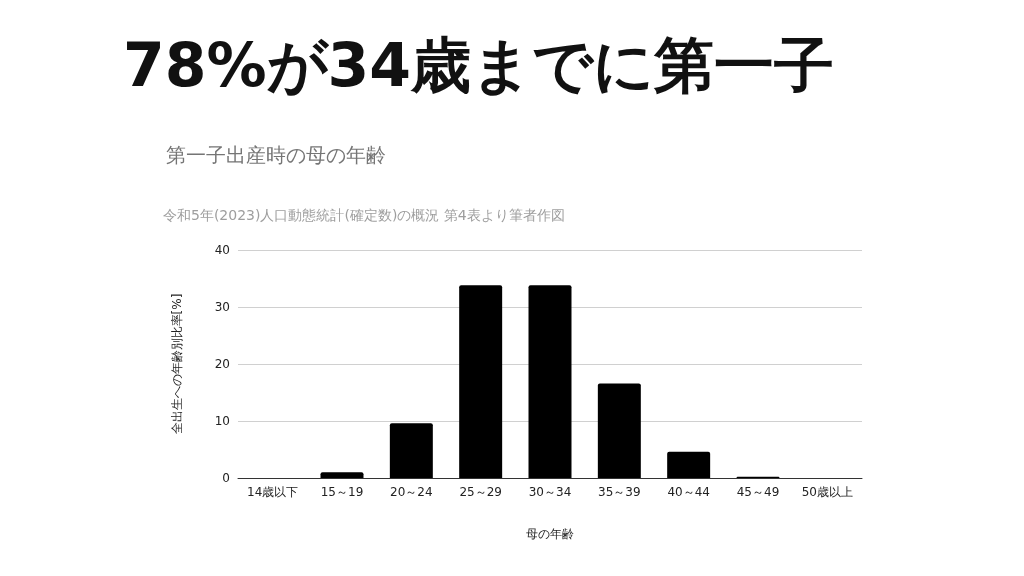  I want to click on text: 令和5年(2023)人口動態統計(確定数)の概況 第4表より筆者作図, so click(364, 215).